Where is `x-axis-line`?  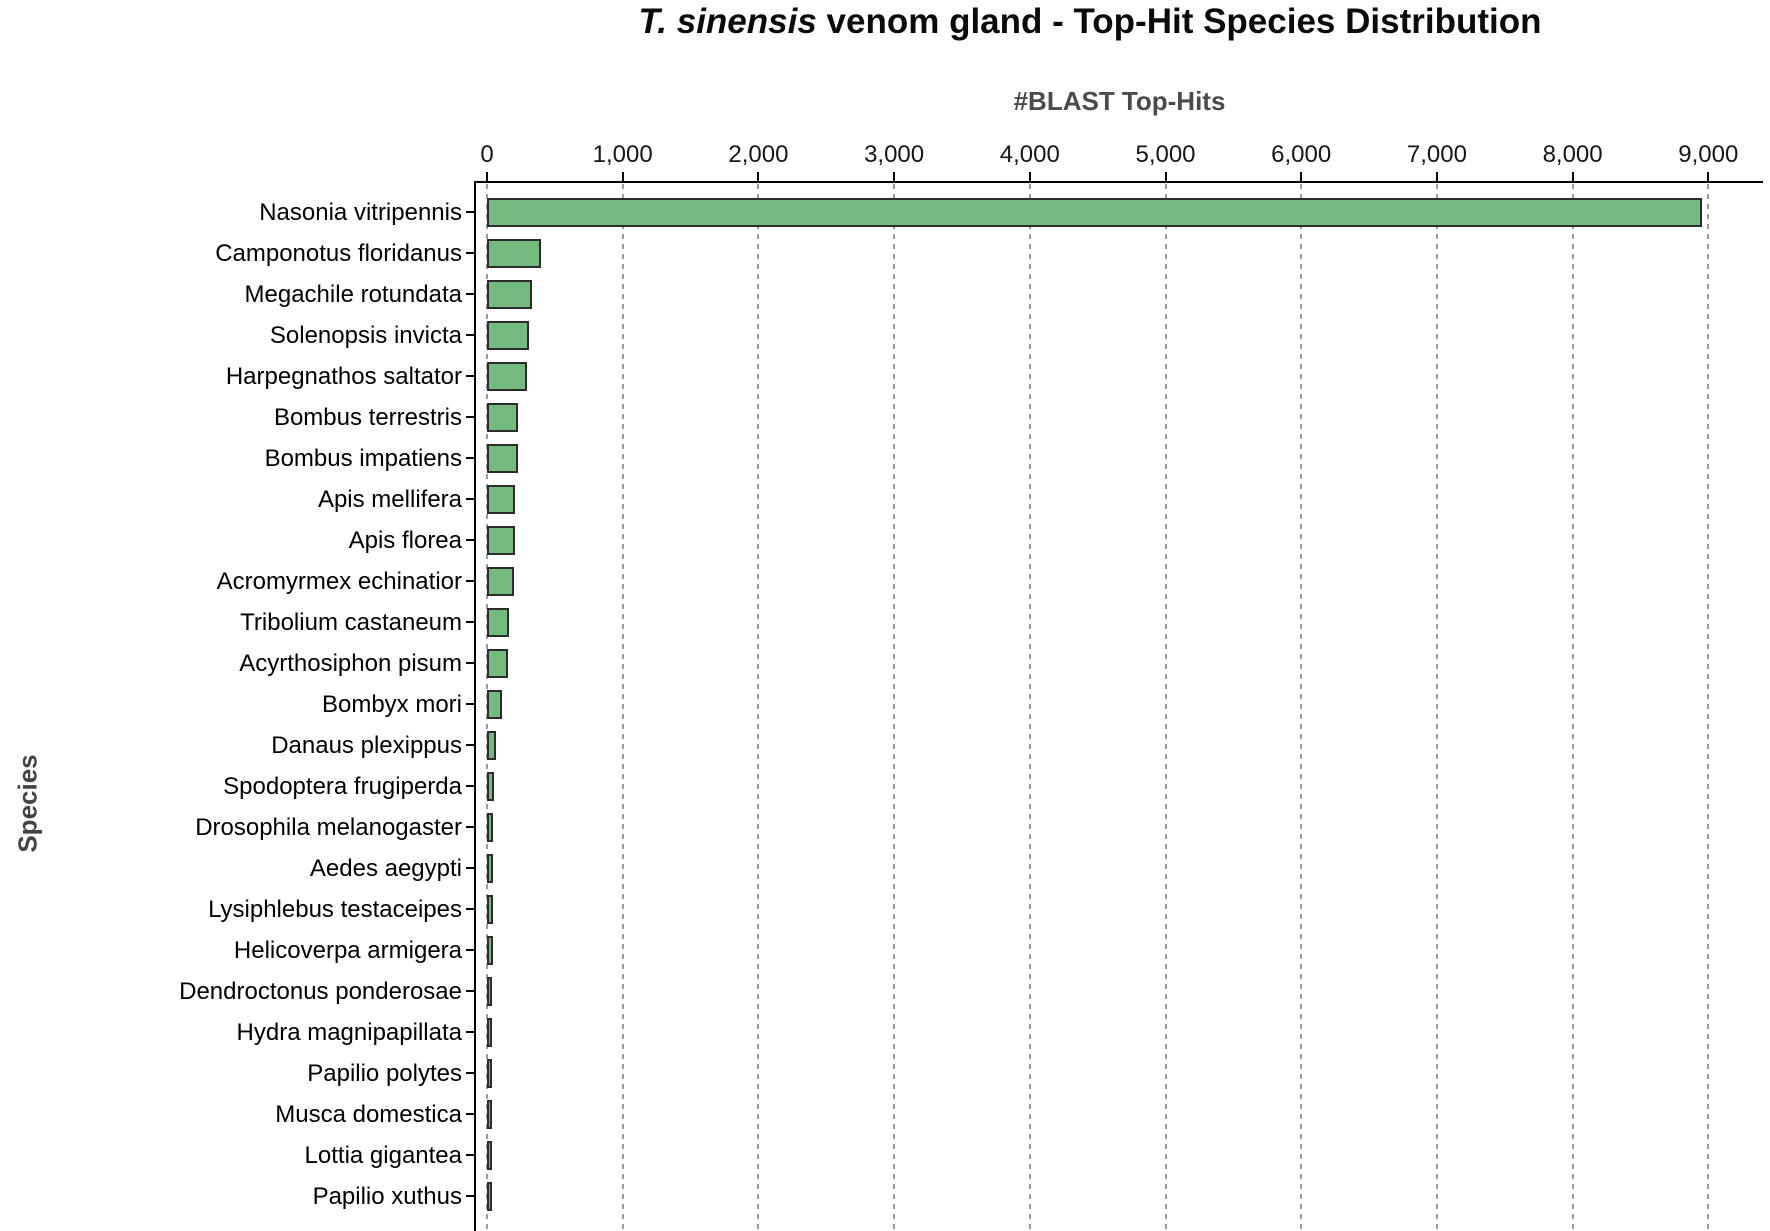 x-axis-line is located at coordinates (1118, 182).